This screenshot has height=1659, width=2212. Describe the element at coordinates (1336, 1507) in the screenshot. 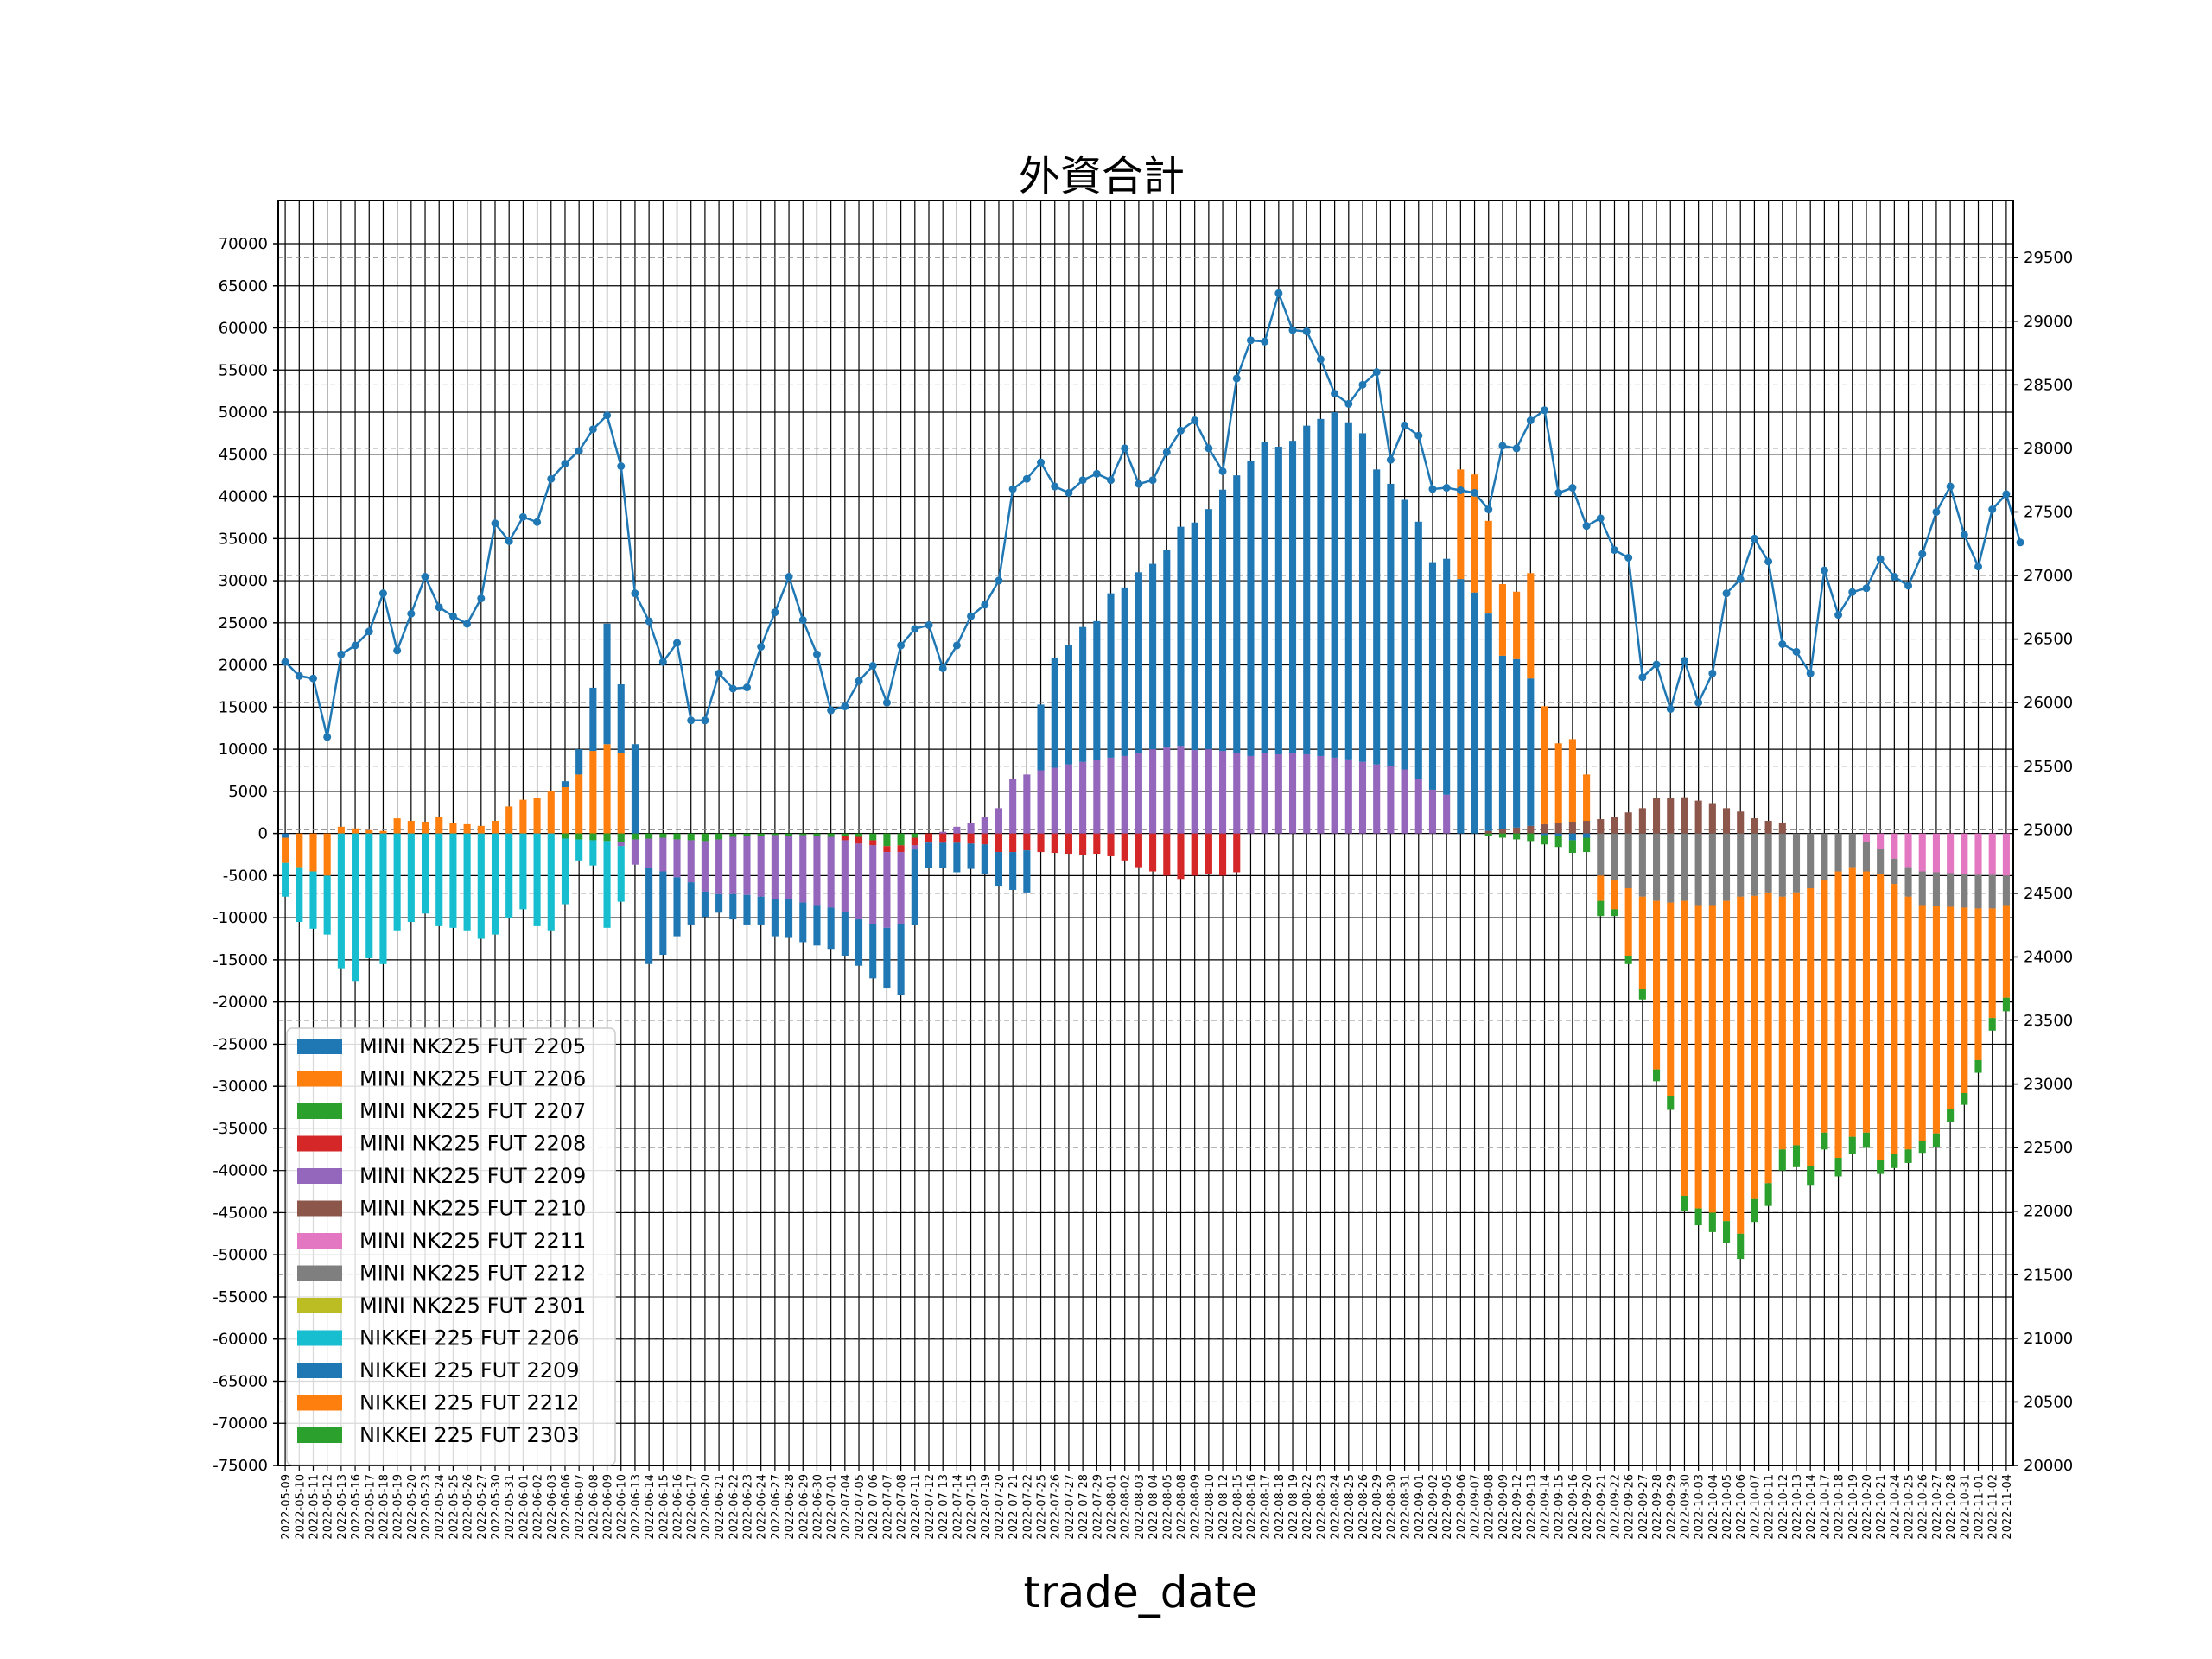

I see `x-tick-label: 2022-08-24` at that location.